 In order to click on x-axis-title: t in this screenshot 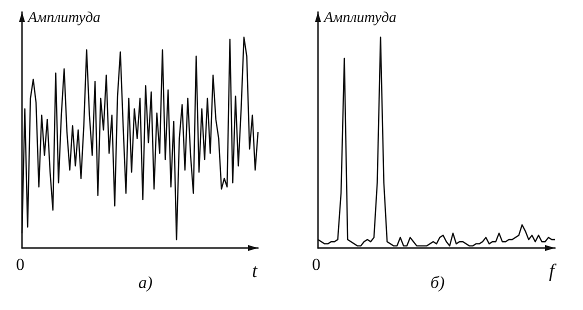, I will do `click(255, 271)`.